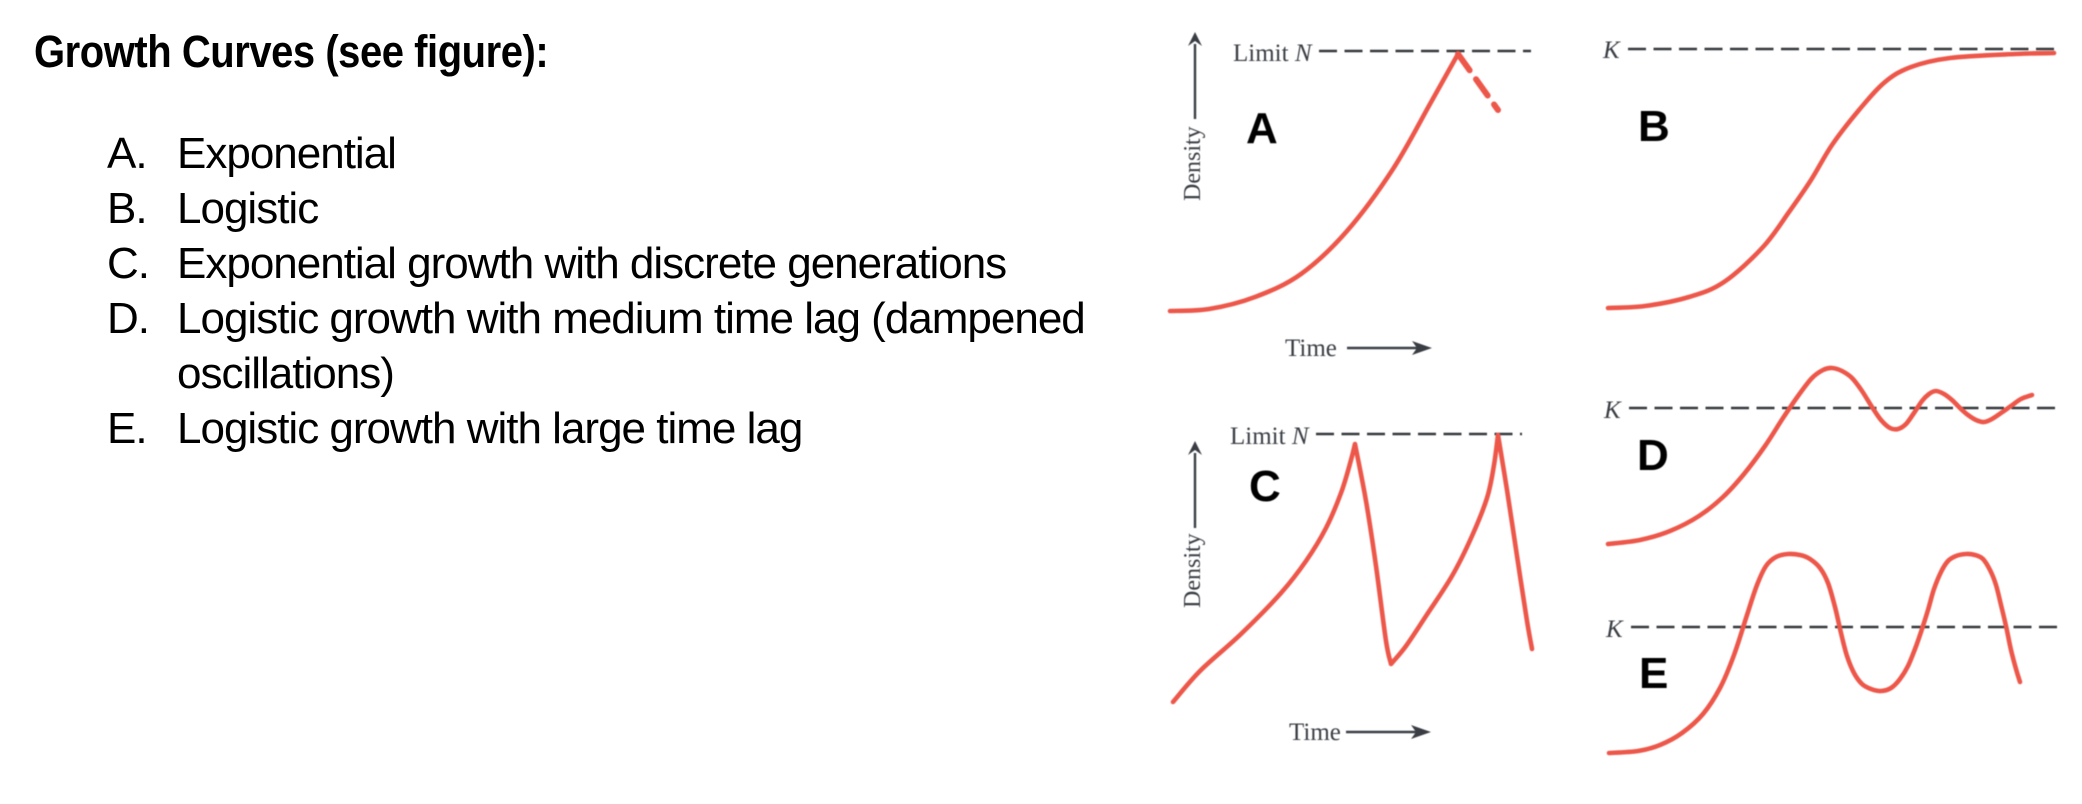  Describe the element at coordinates (1262, 128) in the screenshot. I see `svg-text: A` at that location.